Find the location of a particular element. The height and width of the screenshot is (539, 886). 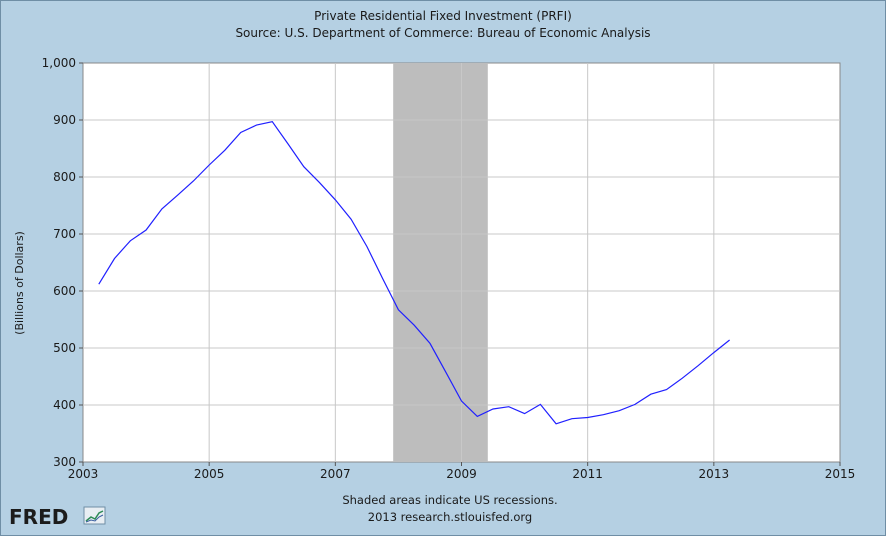

footer-note: Shaded areas indicate US recessions. is located at coordinates (449, 500).